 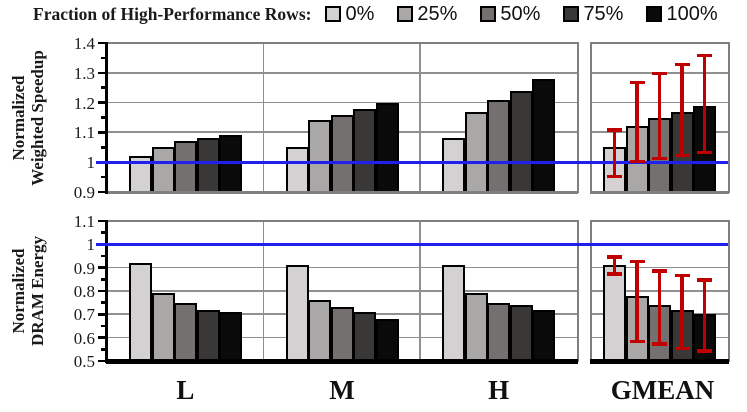 I want to click on legend-item-75%: 75%, so click(x=593, y=14).